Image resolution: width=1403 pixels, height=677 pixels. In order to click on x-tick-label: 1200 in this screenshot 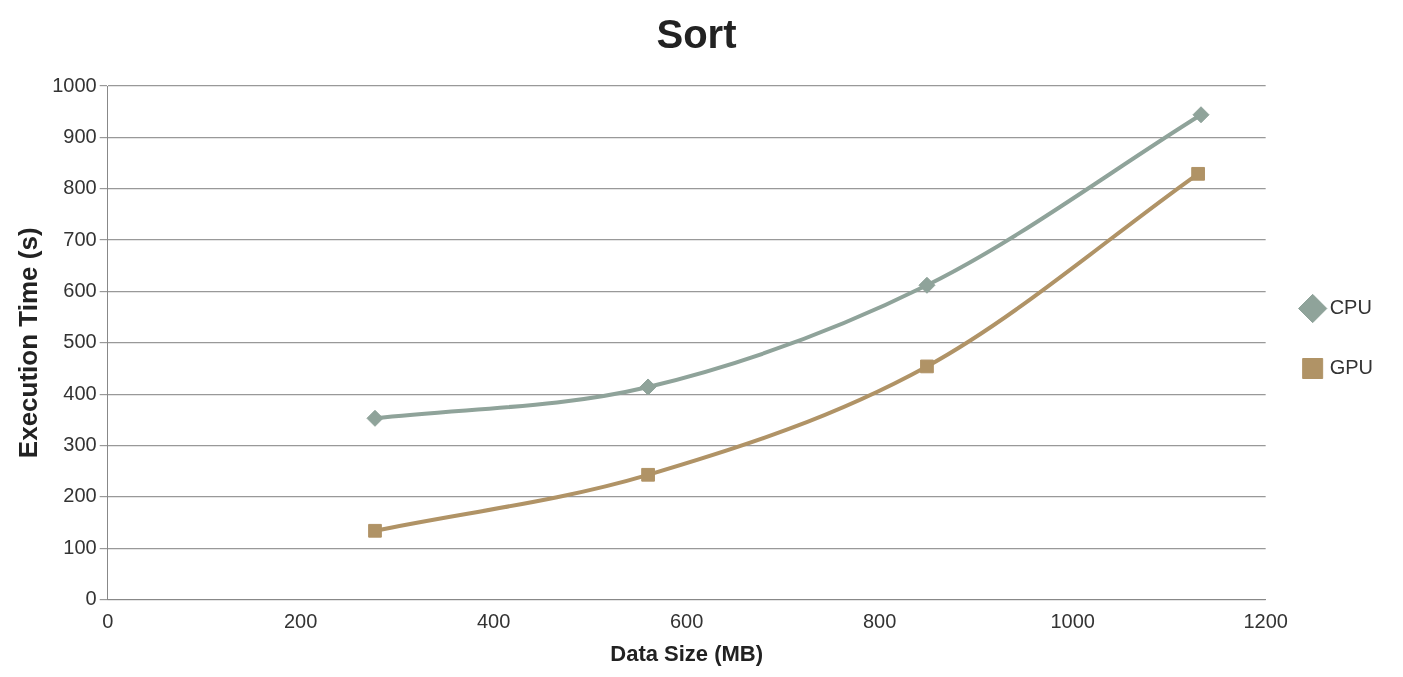, I will do `click(1265, 621)`.